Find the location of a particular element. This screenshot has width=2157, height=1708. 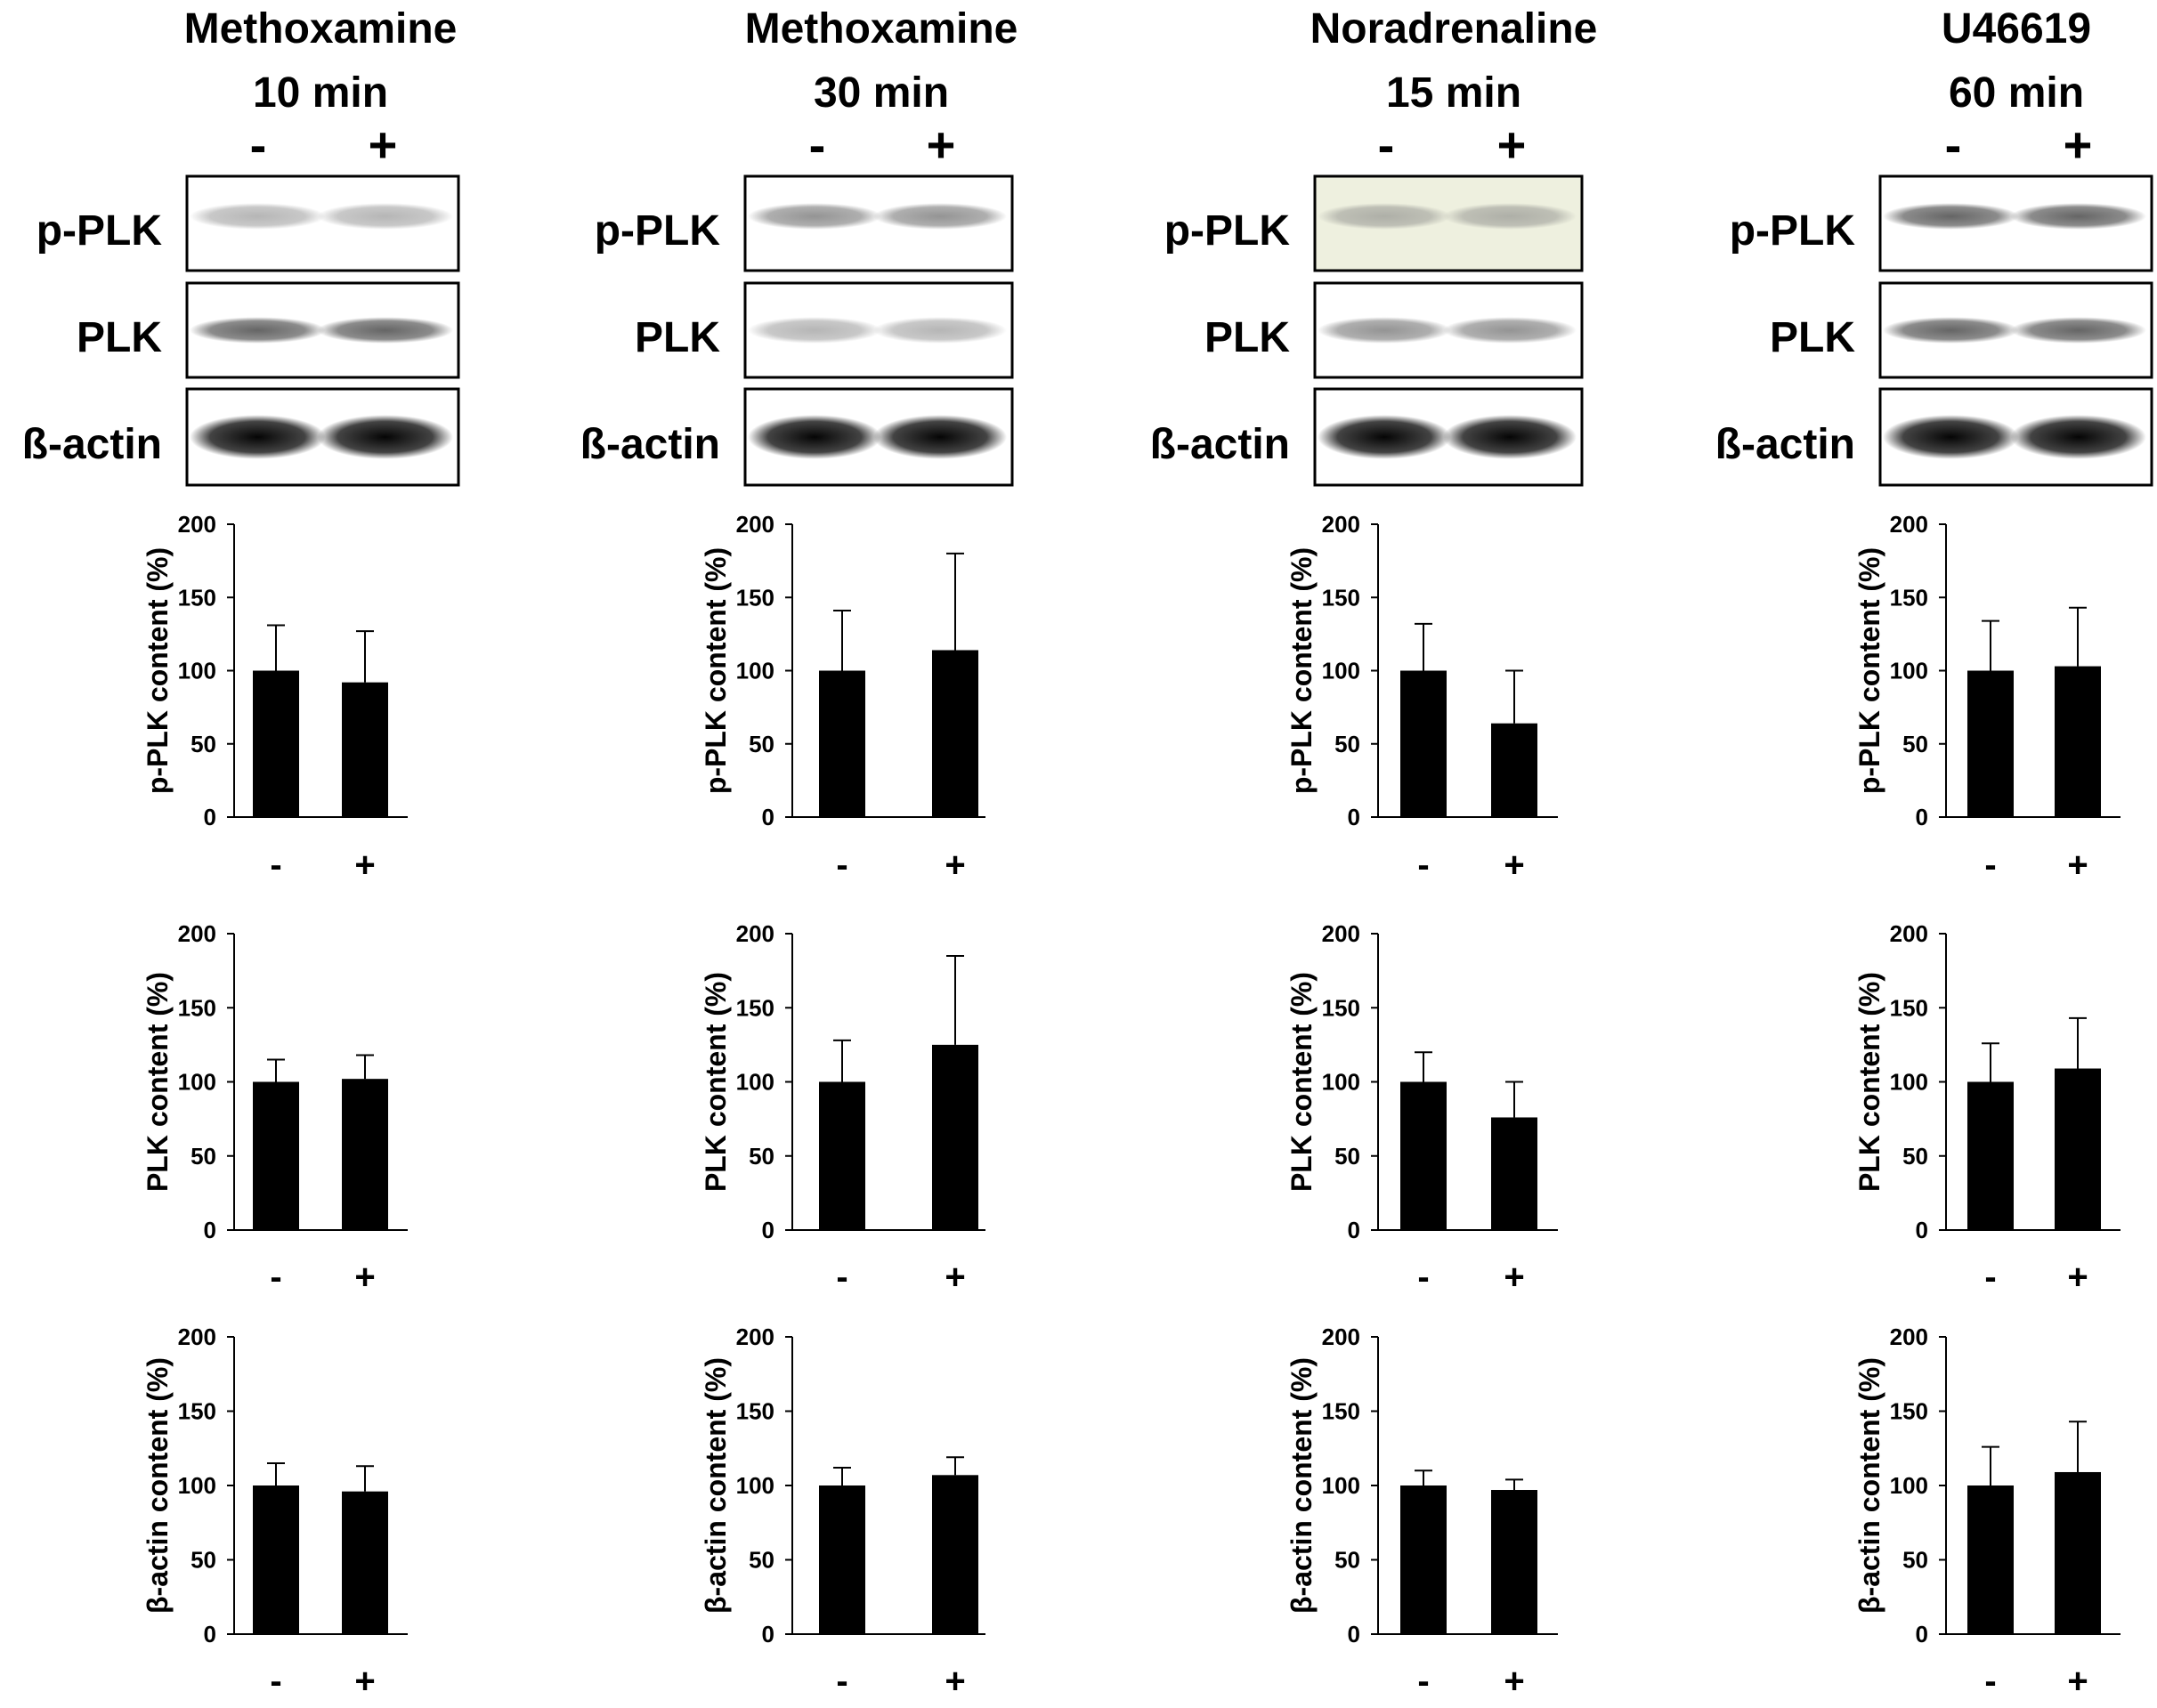

panel-4: U46619 60 min- + p-PLK PLK ß-actin is located at coordinates (1934, 246).